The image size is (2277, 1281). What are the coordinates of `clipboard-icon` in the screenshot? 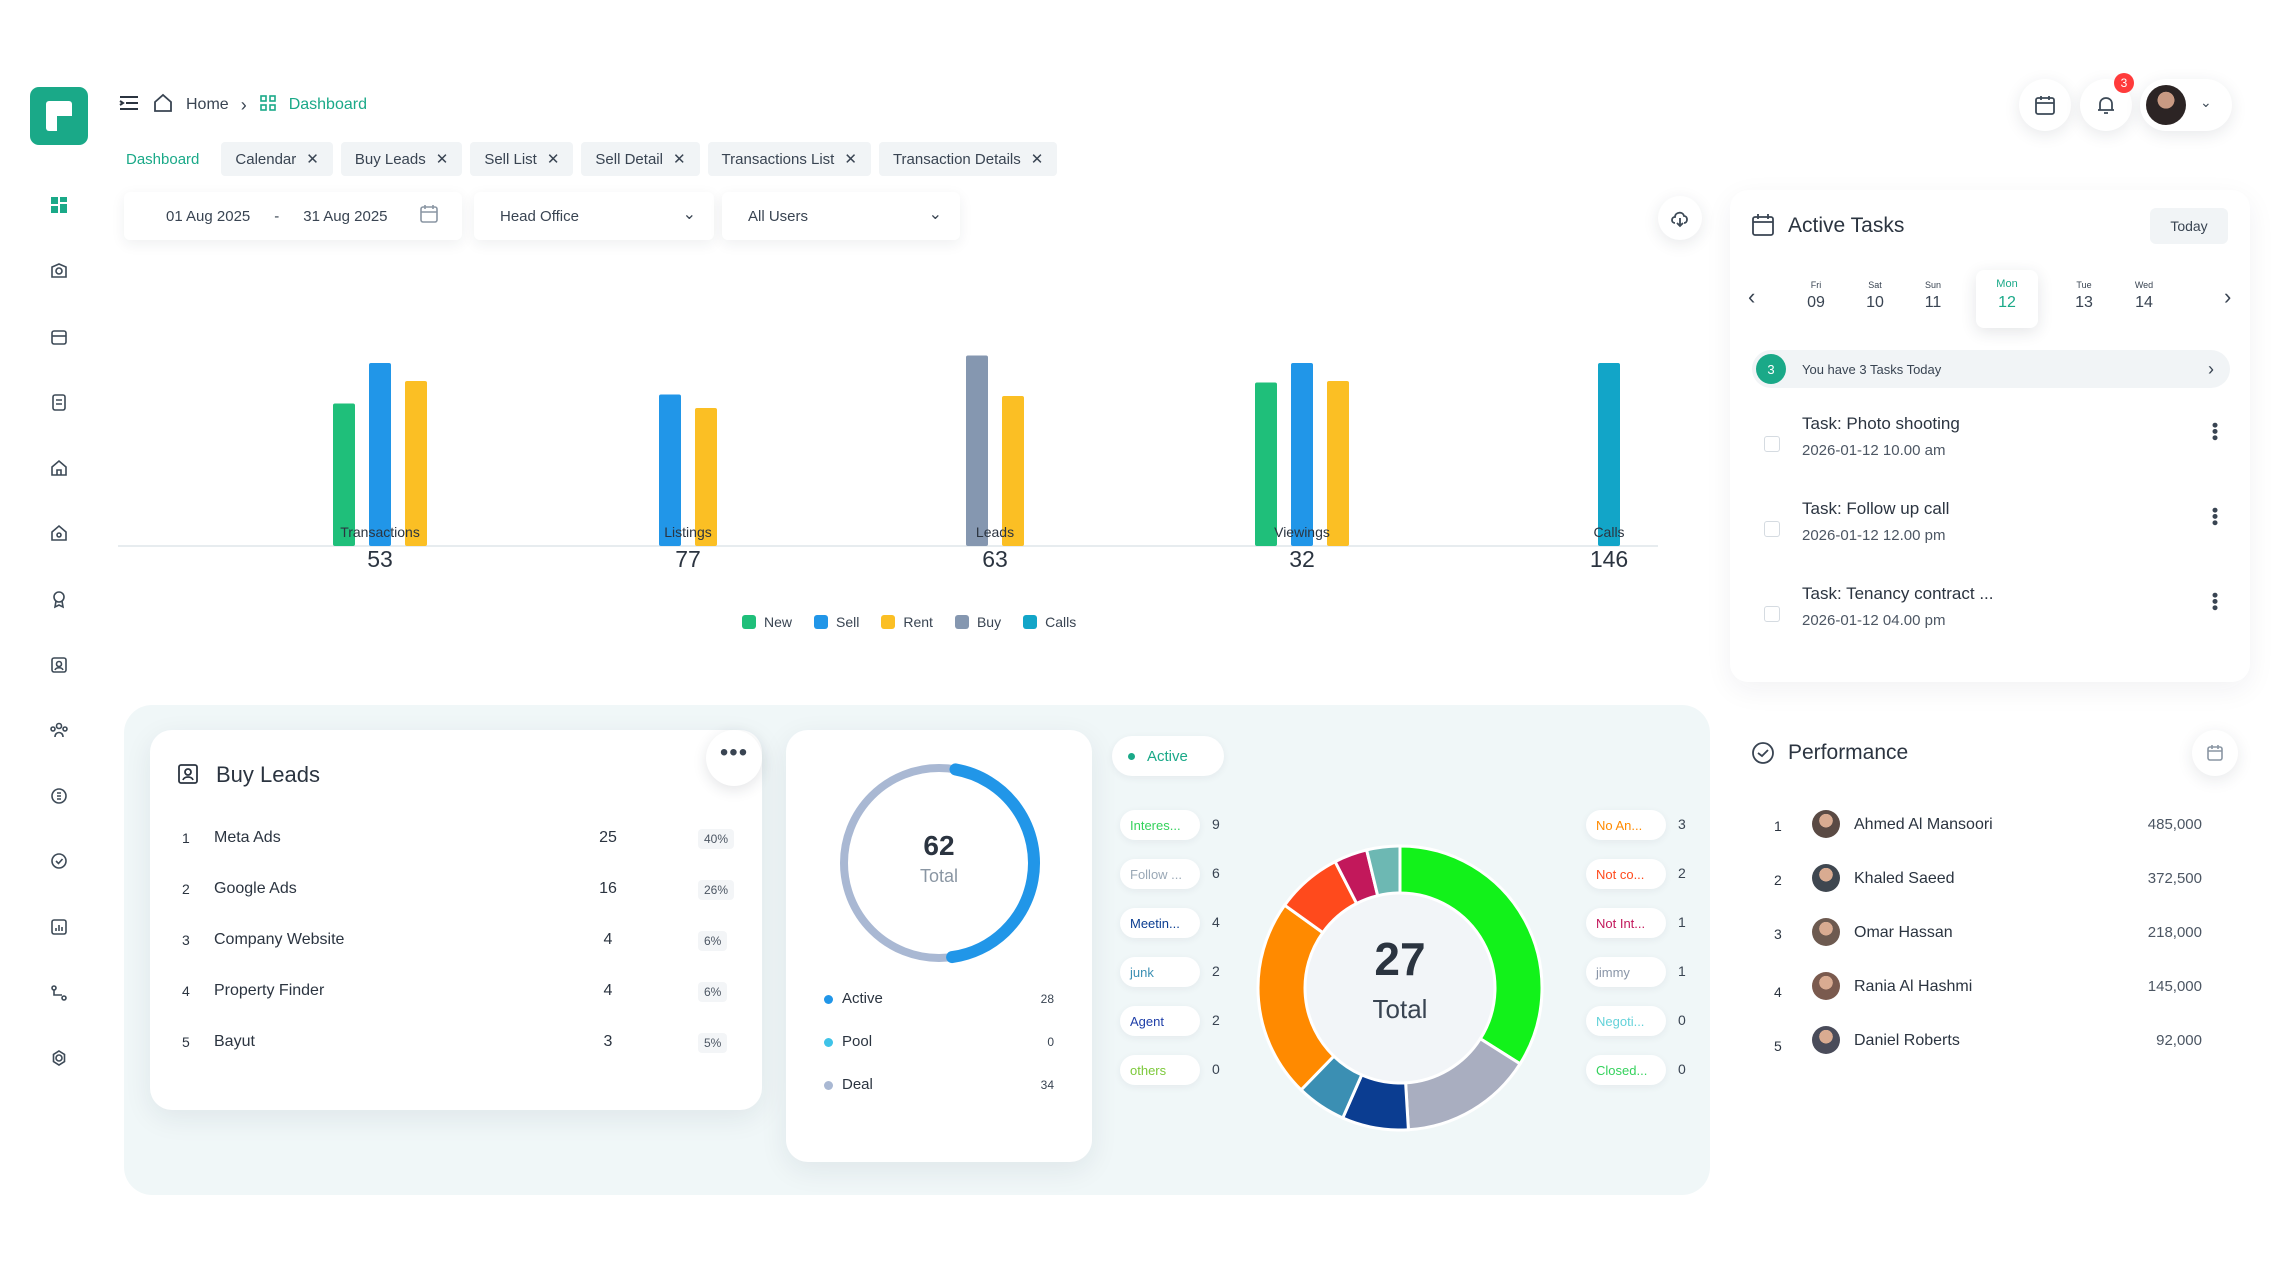 It's located at (59, 402).